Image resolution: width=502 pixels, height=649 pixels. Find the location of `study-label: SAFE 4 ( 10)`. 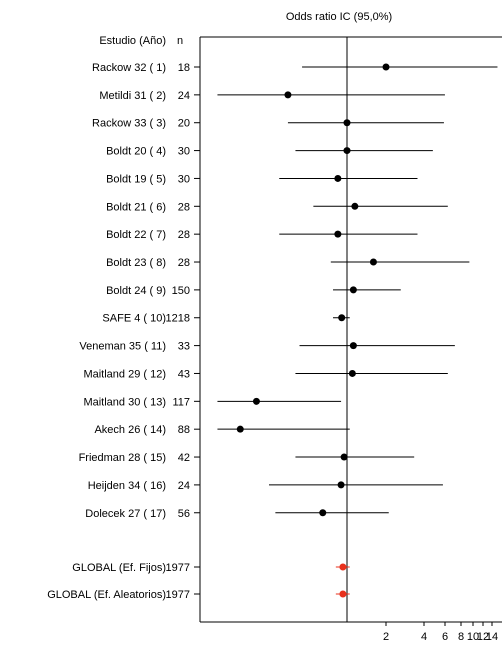

study-label: SAFE 4 ( 10) is located at coordinates (134, 319).